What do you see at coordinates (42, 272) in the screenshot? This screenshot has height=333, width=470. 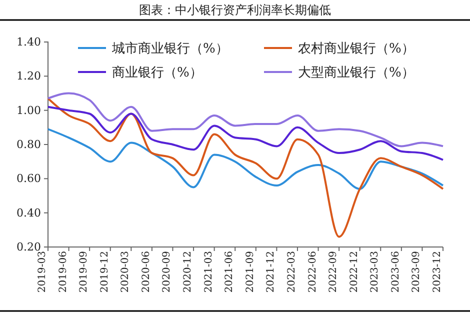 I see `x-tick-label: 2019-03` at bounding box center [42, 272].